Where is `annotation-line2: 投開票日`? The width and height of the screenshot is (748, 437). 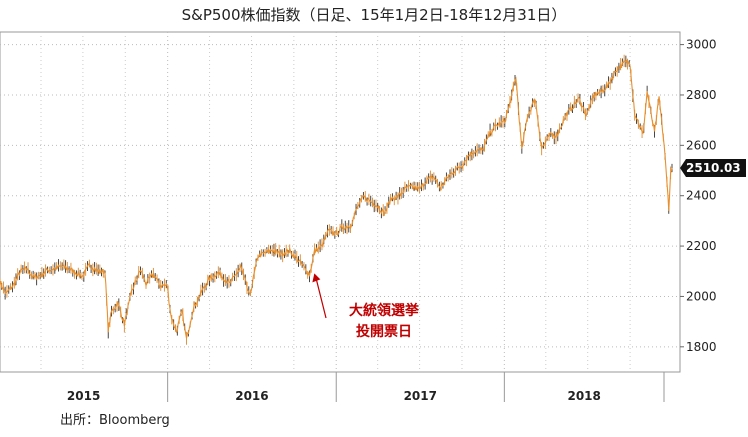
annotation-line2: 投開票日 is located at coordinates (384, 332).